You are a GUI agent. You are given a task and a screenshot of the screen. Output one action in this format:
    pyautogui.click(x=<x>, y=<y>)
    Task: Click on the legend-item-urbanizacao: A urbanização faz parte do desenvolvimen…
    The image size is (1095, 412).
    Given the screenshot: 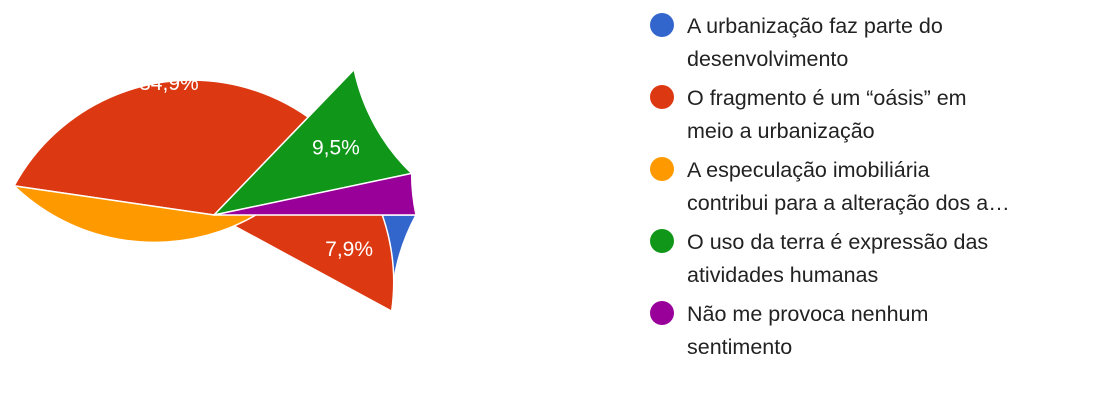 What is the action you would take?
    pyautogui.click(x=870, y=46)
    